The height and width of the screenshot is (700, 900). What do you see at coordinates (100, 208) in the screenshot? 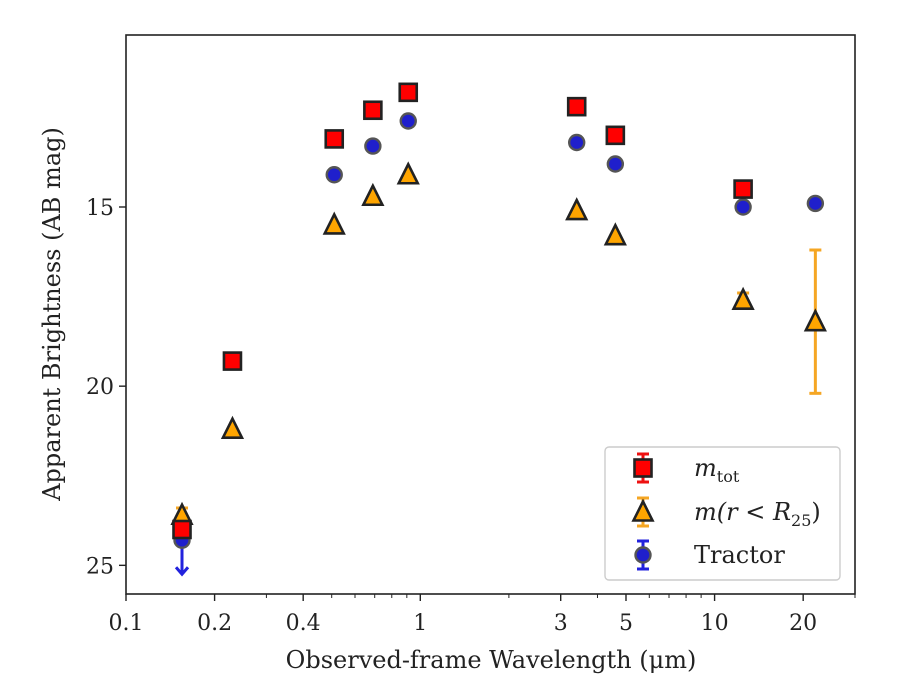
I see `y-tick-label: 15` at bounding box center [100, 208].